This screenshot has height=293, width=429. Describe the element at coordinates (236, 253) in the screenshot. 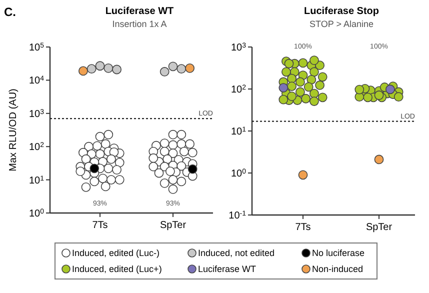

I see `legend-label: Induced, not edited` at that location.